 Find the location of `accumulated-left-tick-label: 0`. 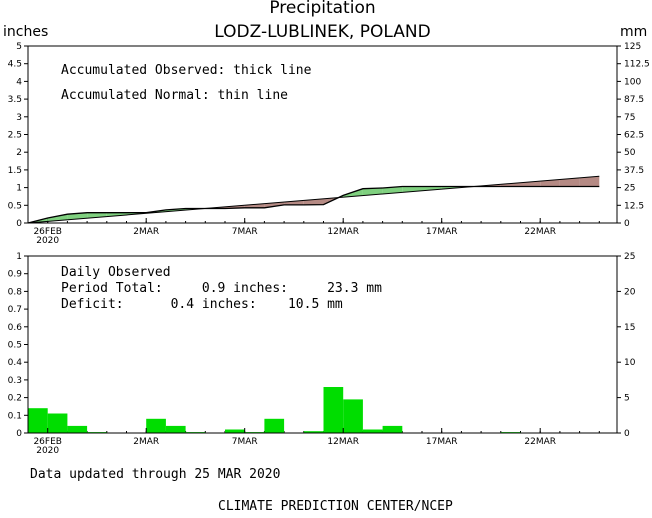

accumulated-left-tick-label: 0 is located at coordinates (19, 224).